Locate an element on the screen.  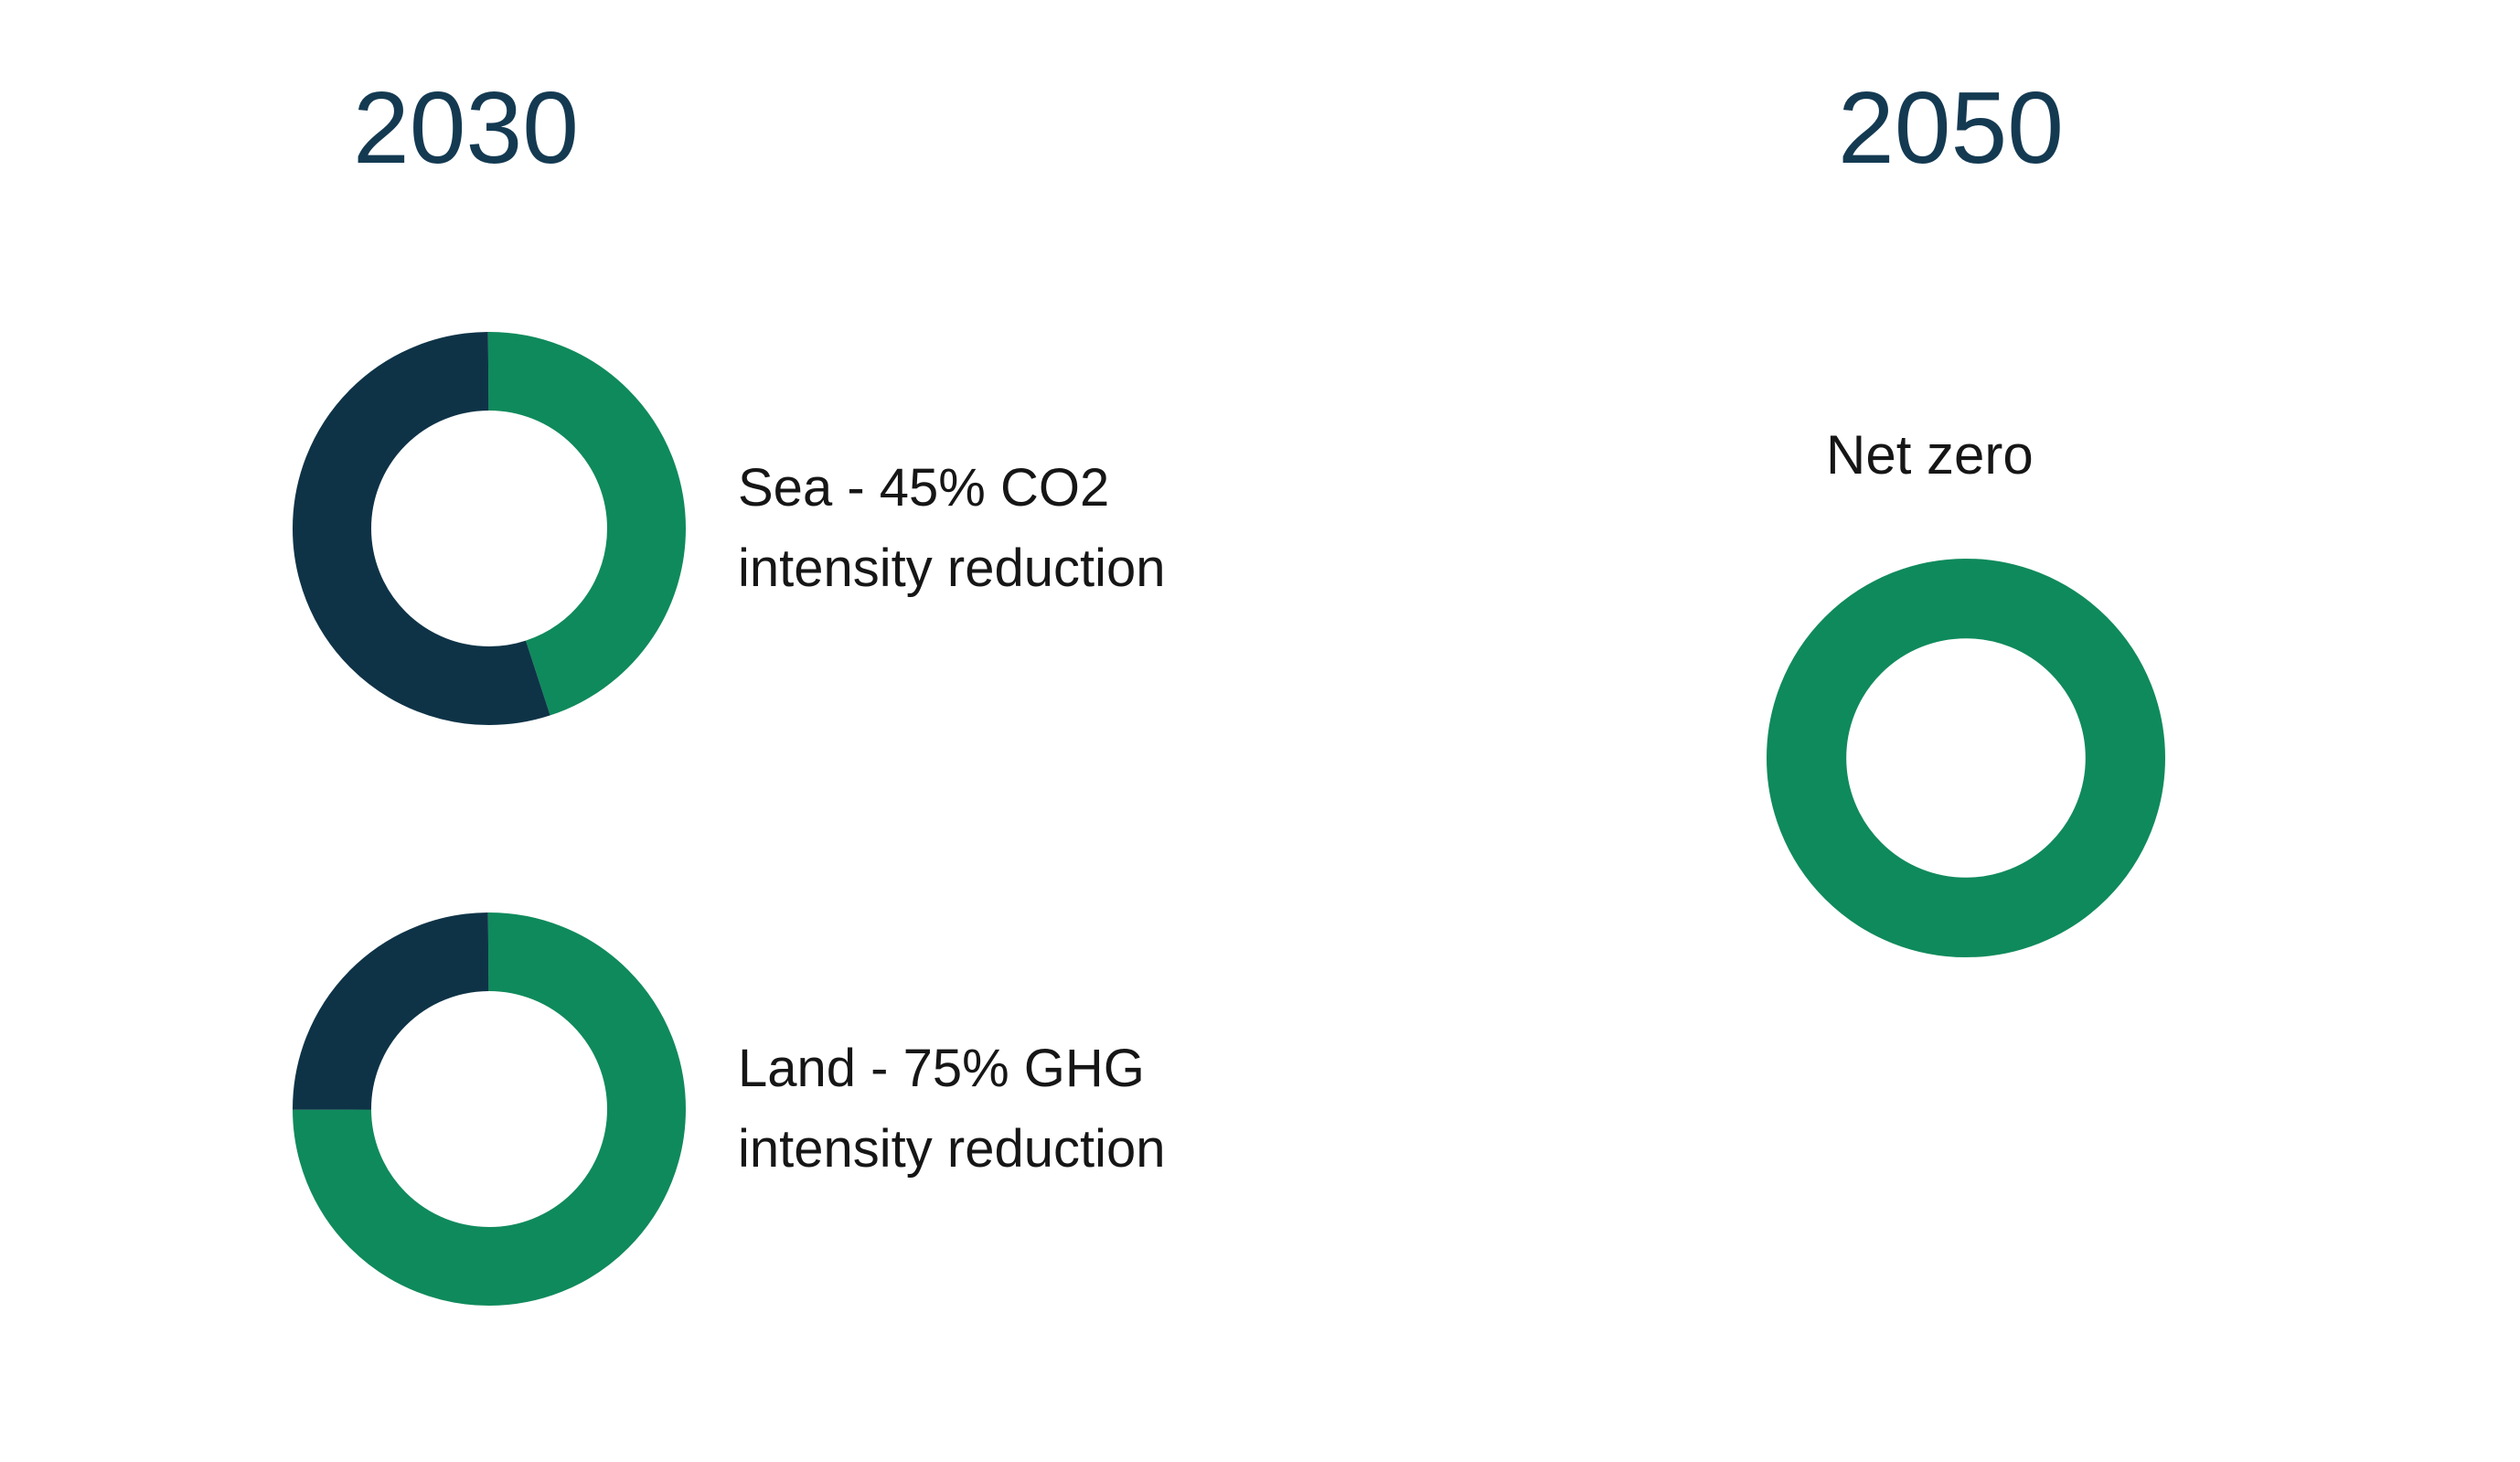
land-target-label-line2: intensity reduction is located at coordinates (952, 1149).